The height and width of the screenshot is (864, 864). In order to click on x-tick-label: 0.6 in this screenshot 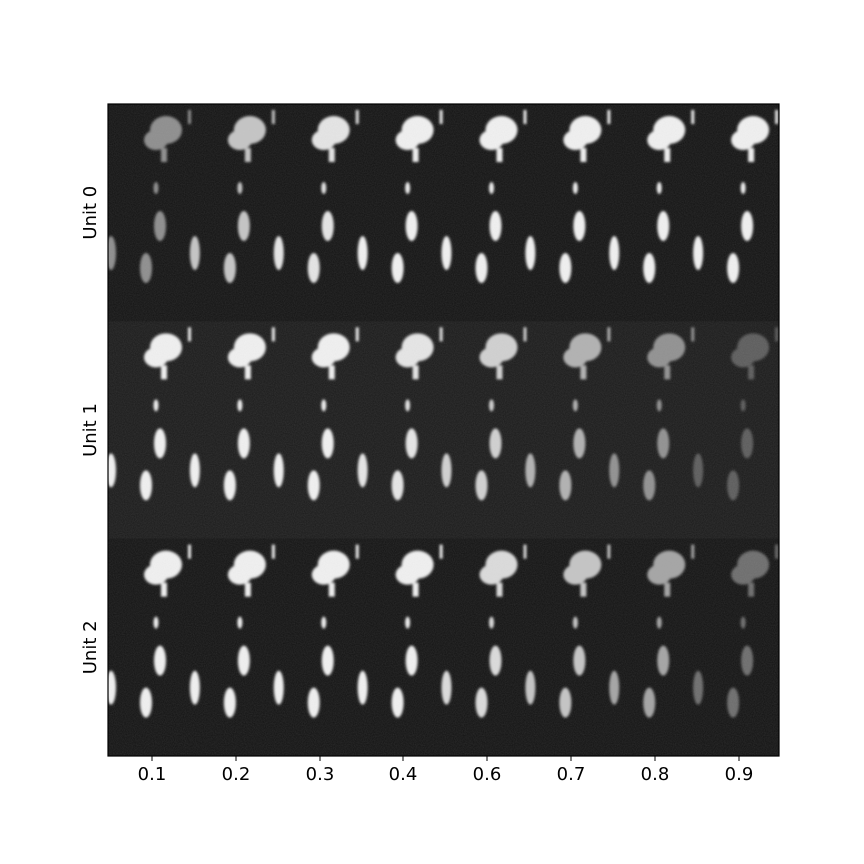, I will do `click(487, 774)`.